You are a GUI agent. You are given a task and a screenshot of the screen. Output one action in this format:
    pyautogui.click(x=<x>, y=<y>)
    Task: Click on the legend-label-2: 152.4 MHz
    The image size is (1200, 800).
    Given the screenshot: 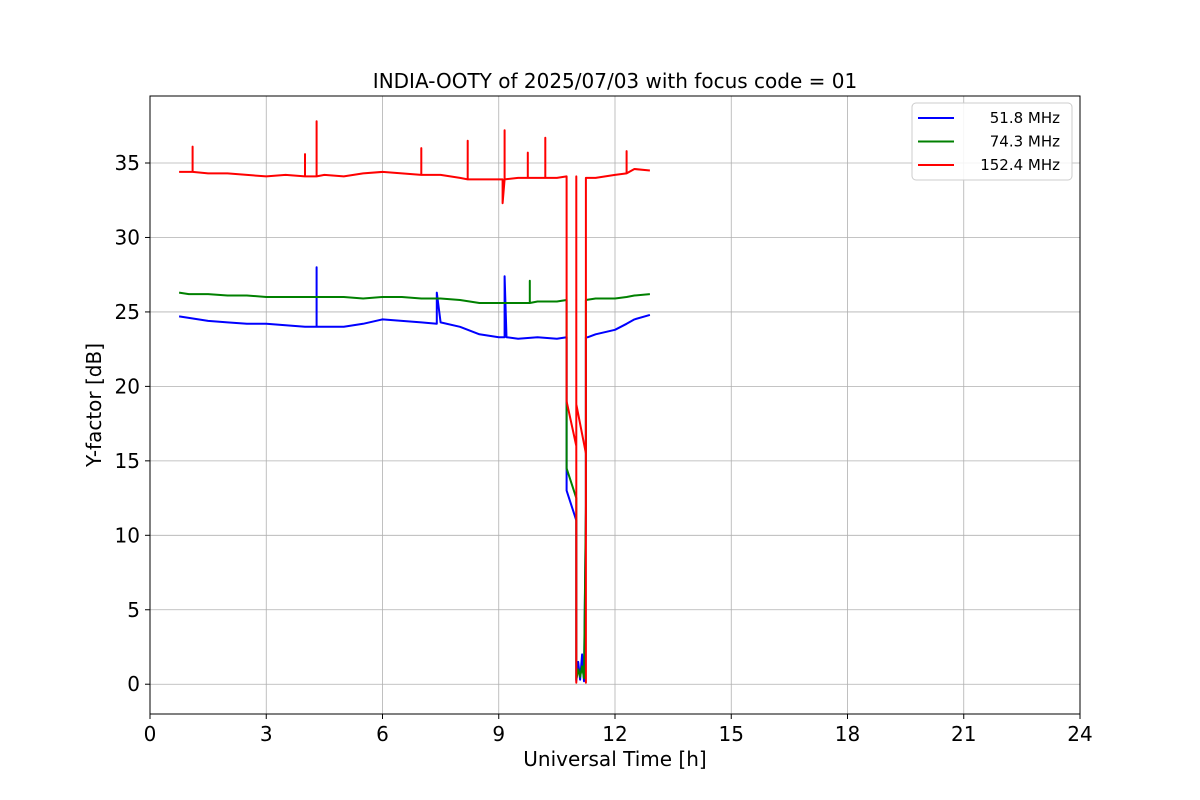 What is the action you would take?
    pyautogui.click(x=1020, y=165)
    